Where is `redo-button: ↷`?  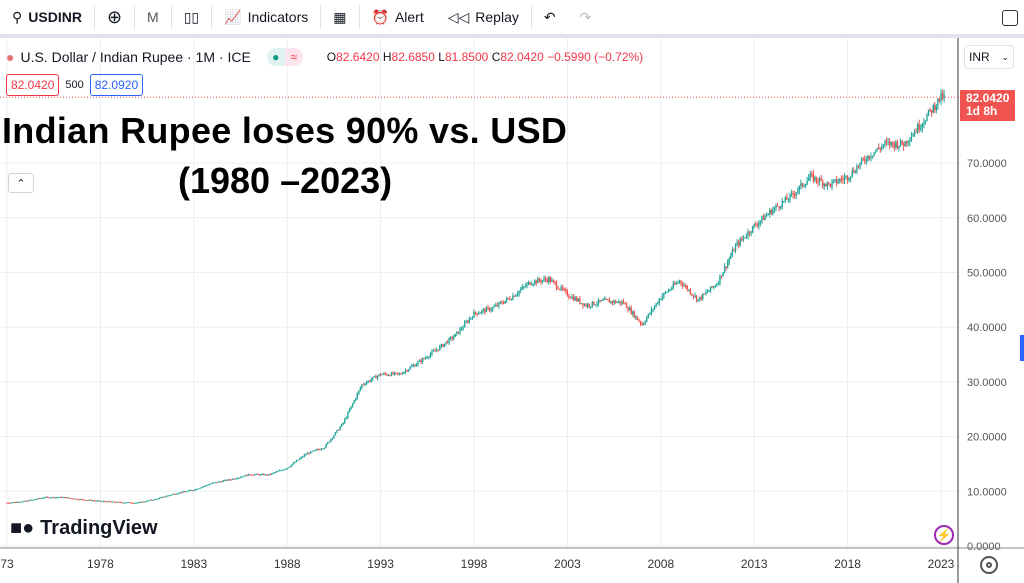
redo-button: ↷ is located at coordinates (586, 17).